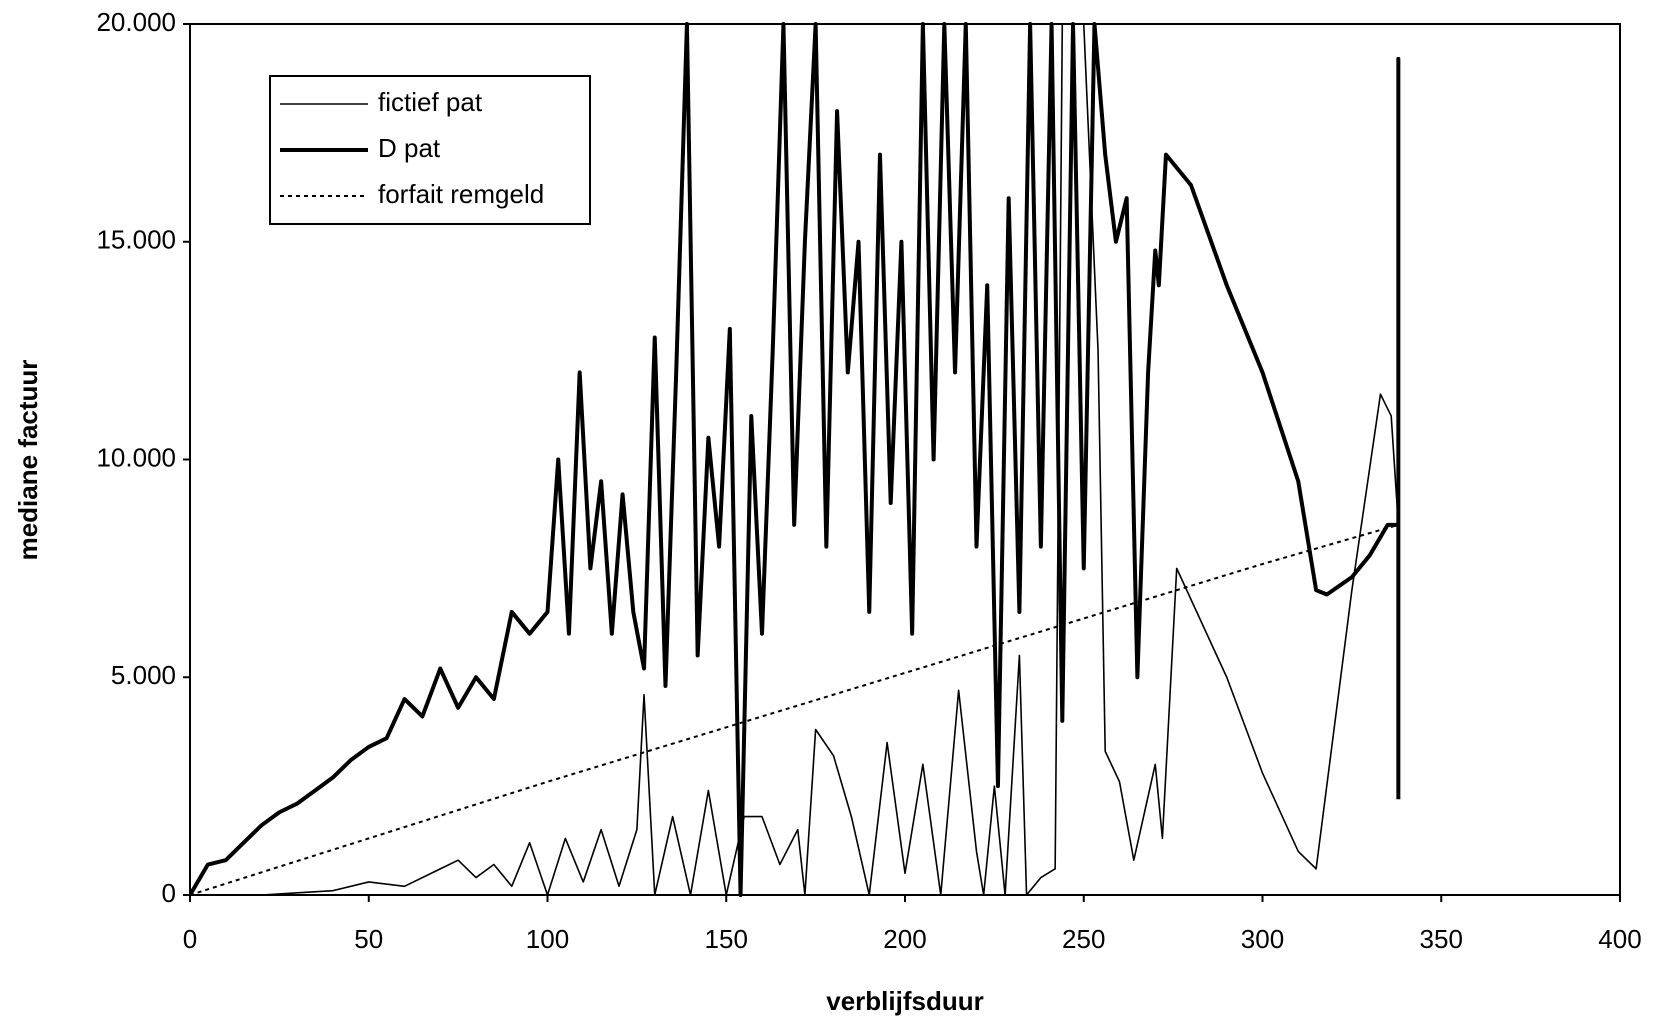  I want to click on x-tick-label: 50, so click(368, 939).